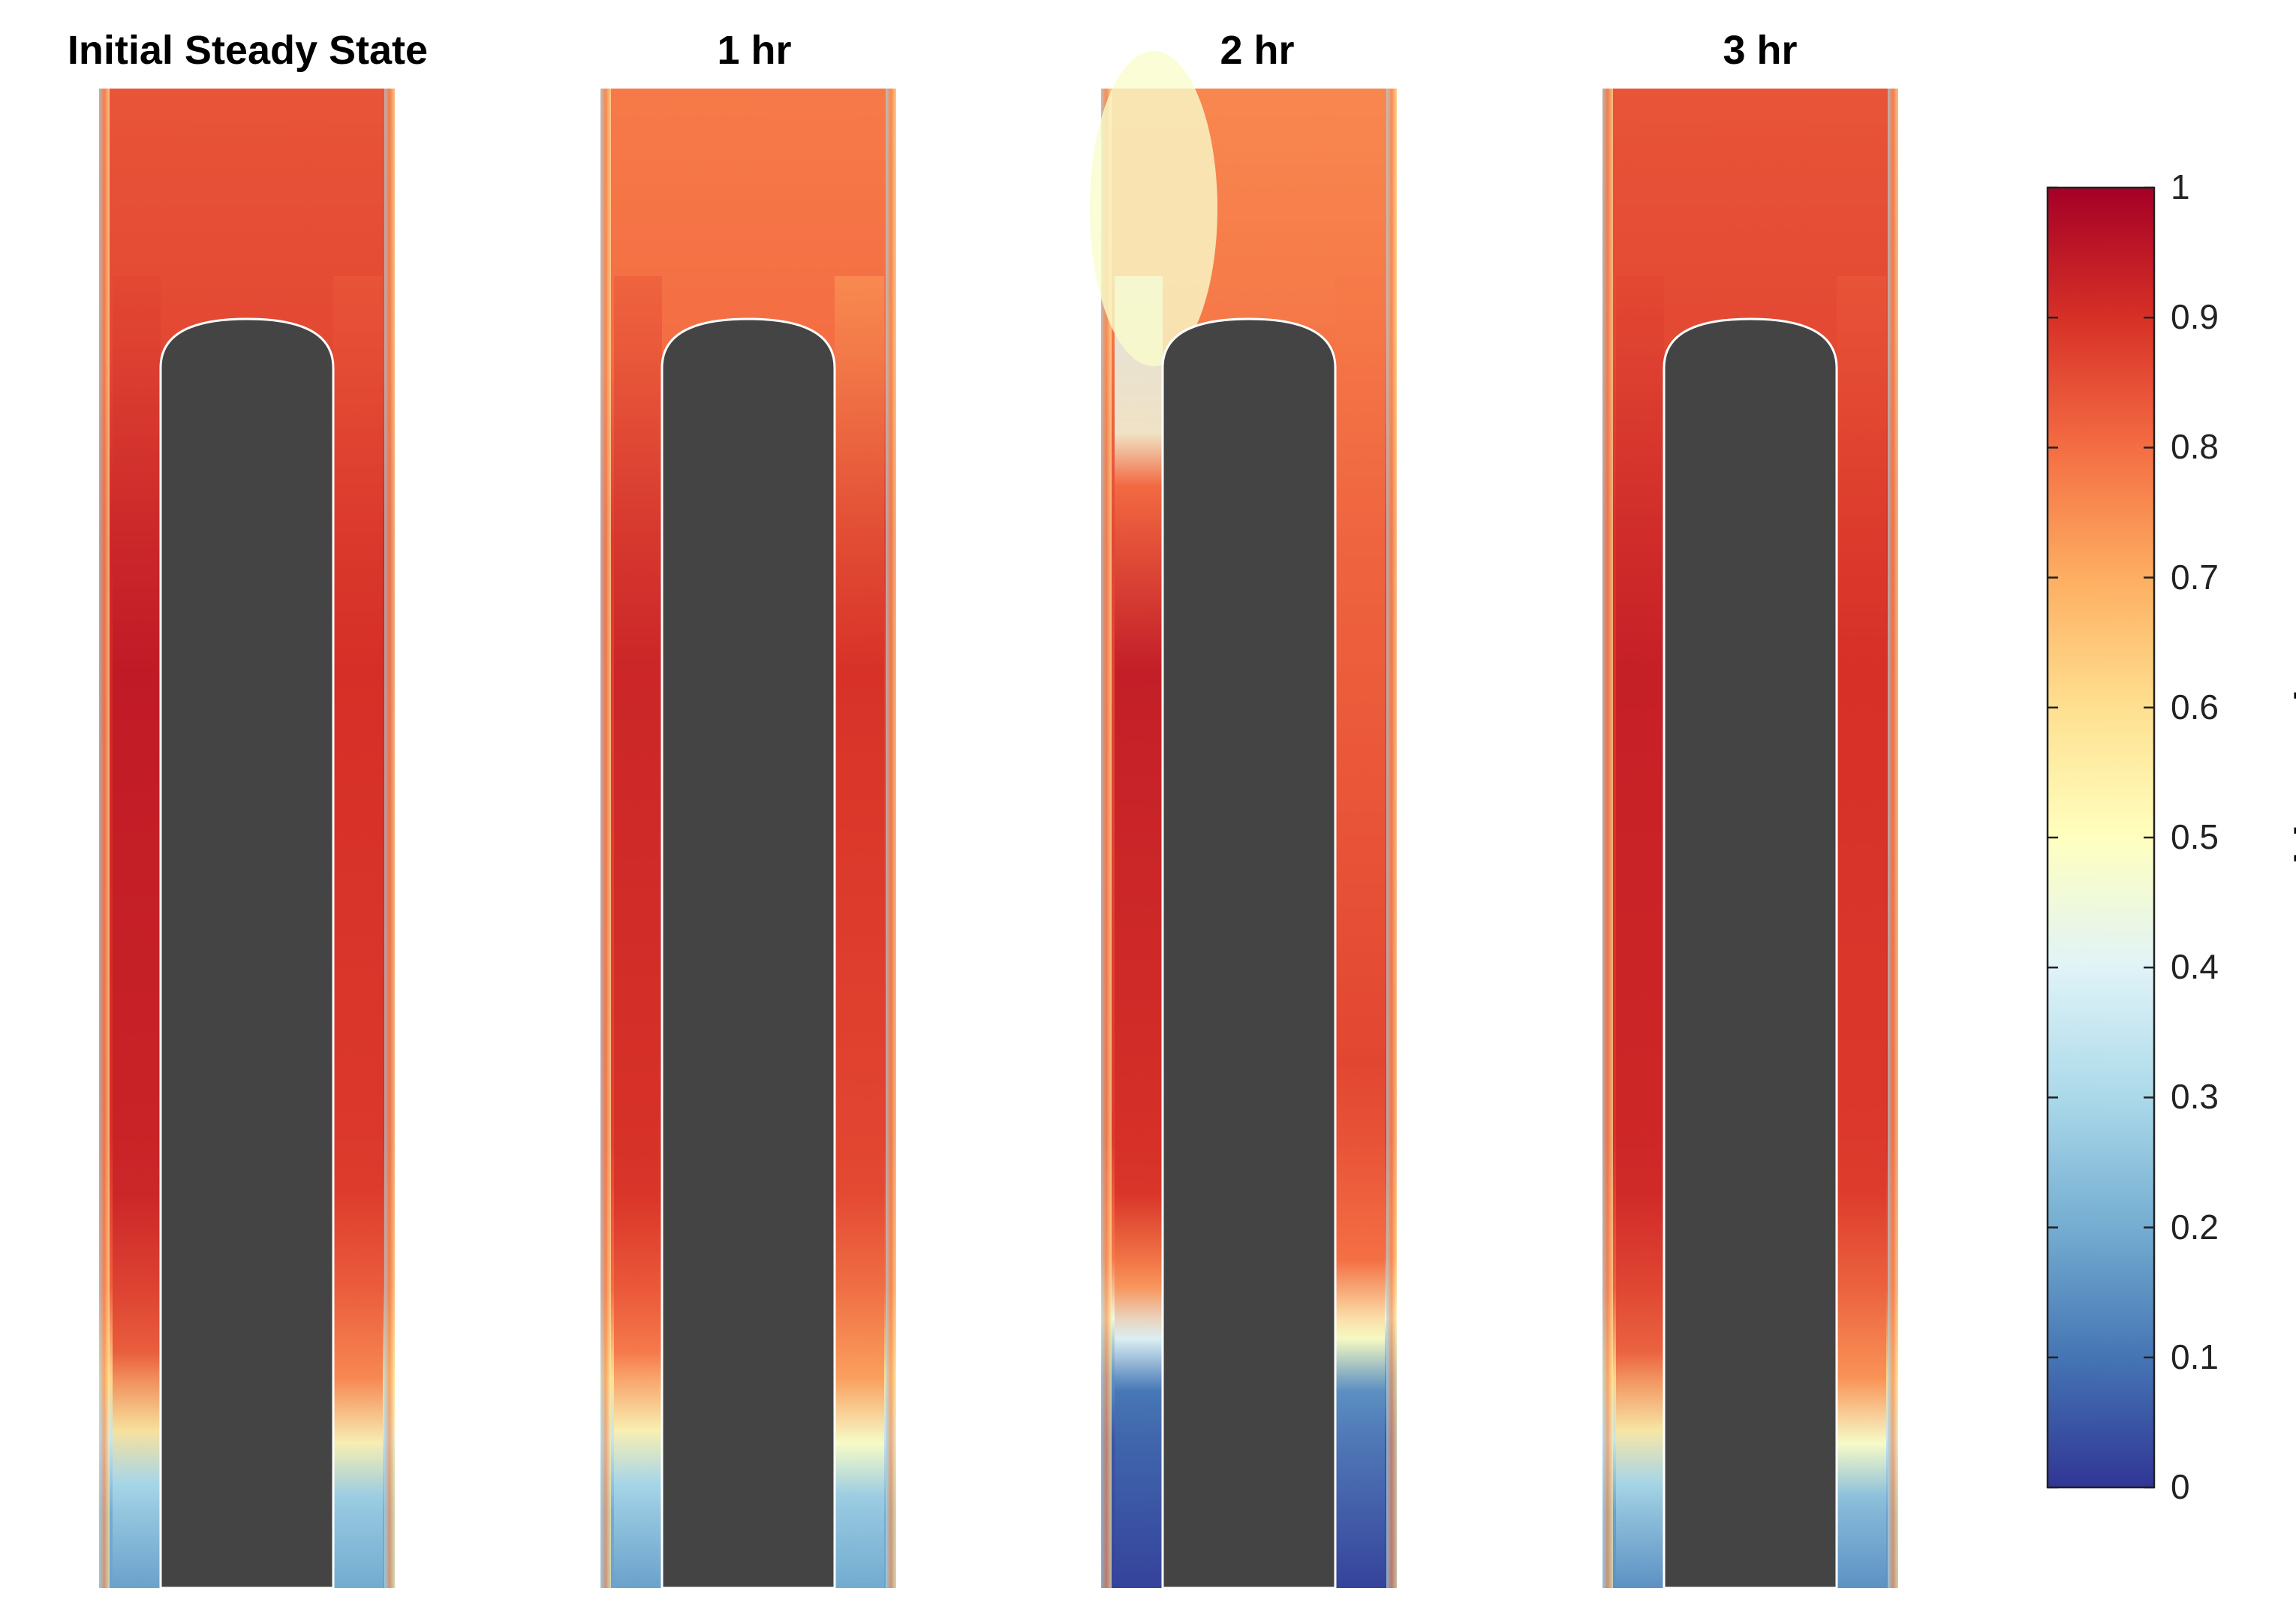 The height and width of the screenshot is (1615, 2296). I want to click on colorbar-tick-label: 0.2, so click(2195, 1227).